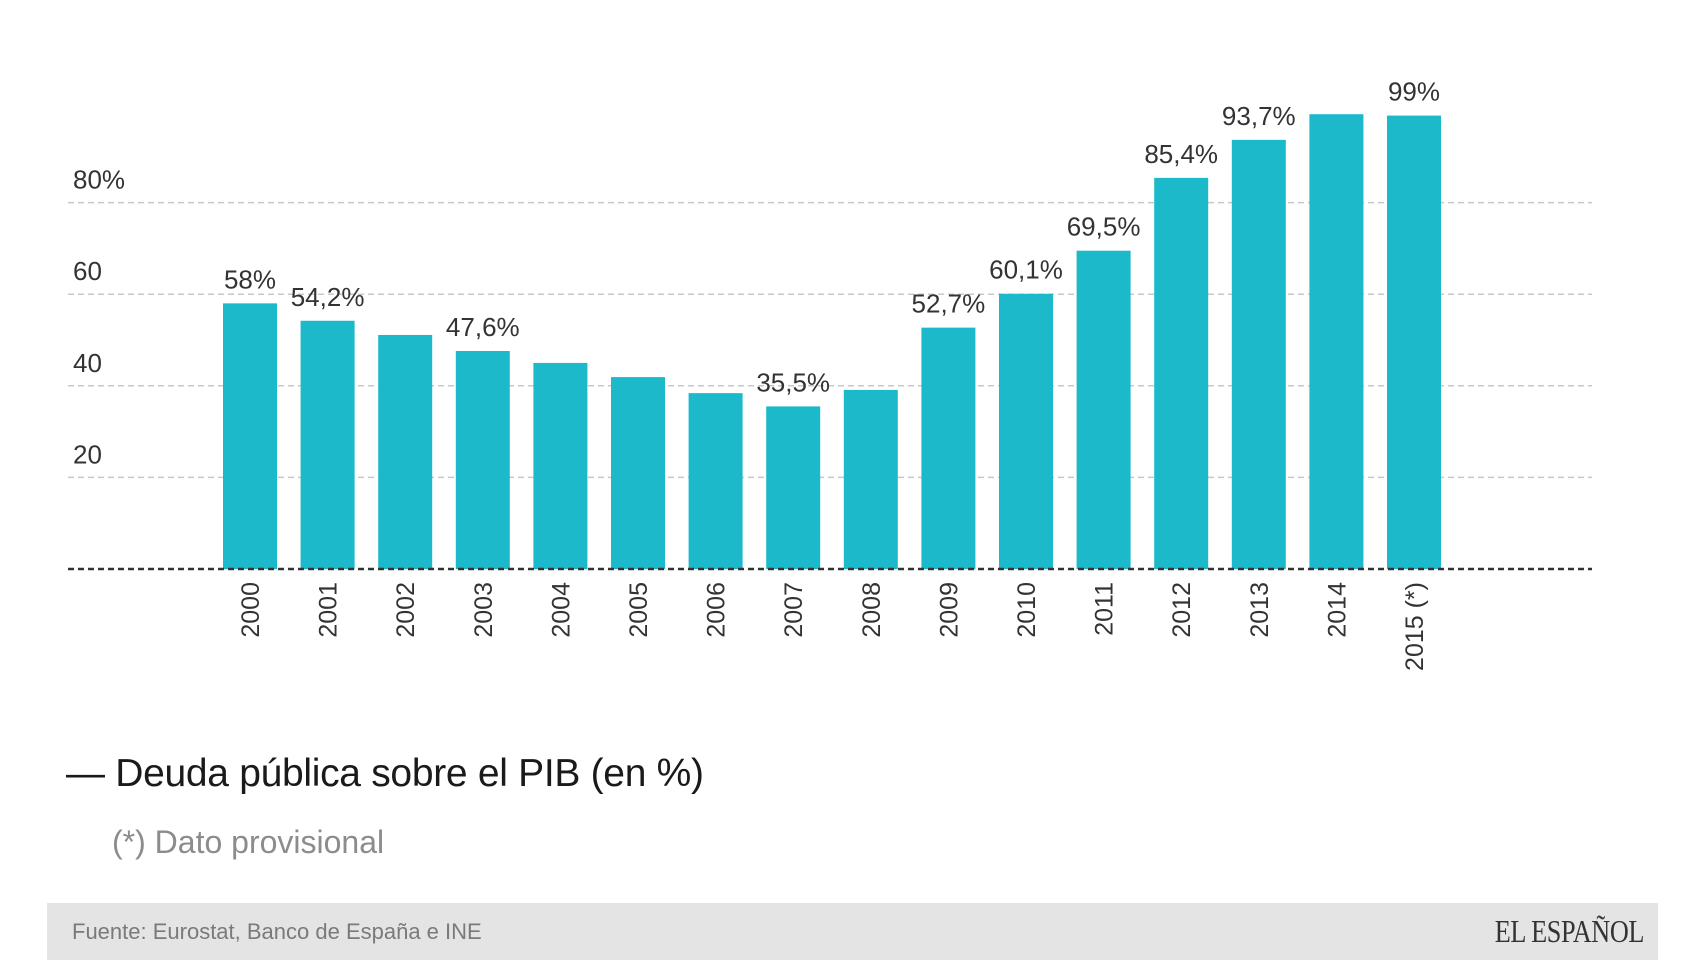  I want to click on data-label: 52,7%, so click(949, 304).